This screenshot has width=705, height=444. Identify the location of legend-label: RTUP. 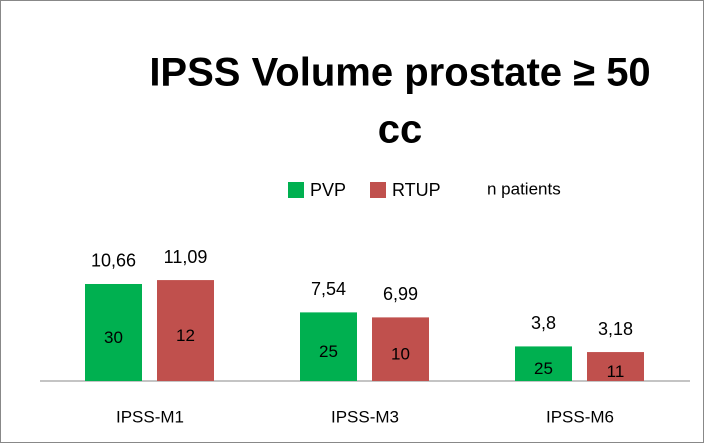
(416, 190).